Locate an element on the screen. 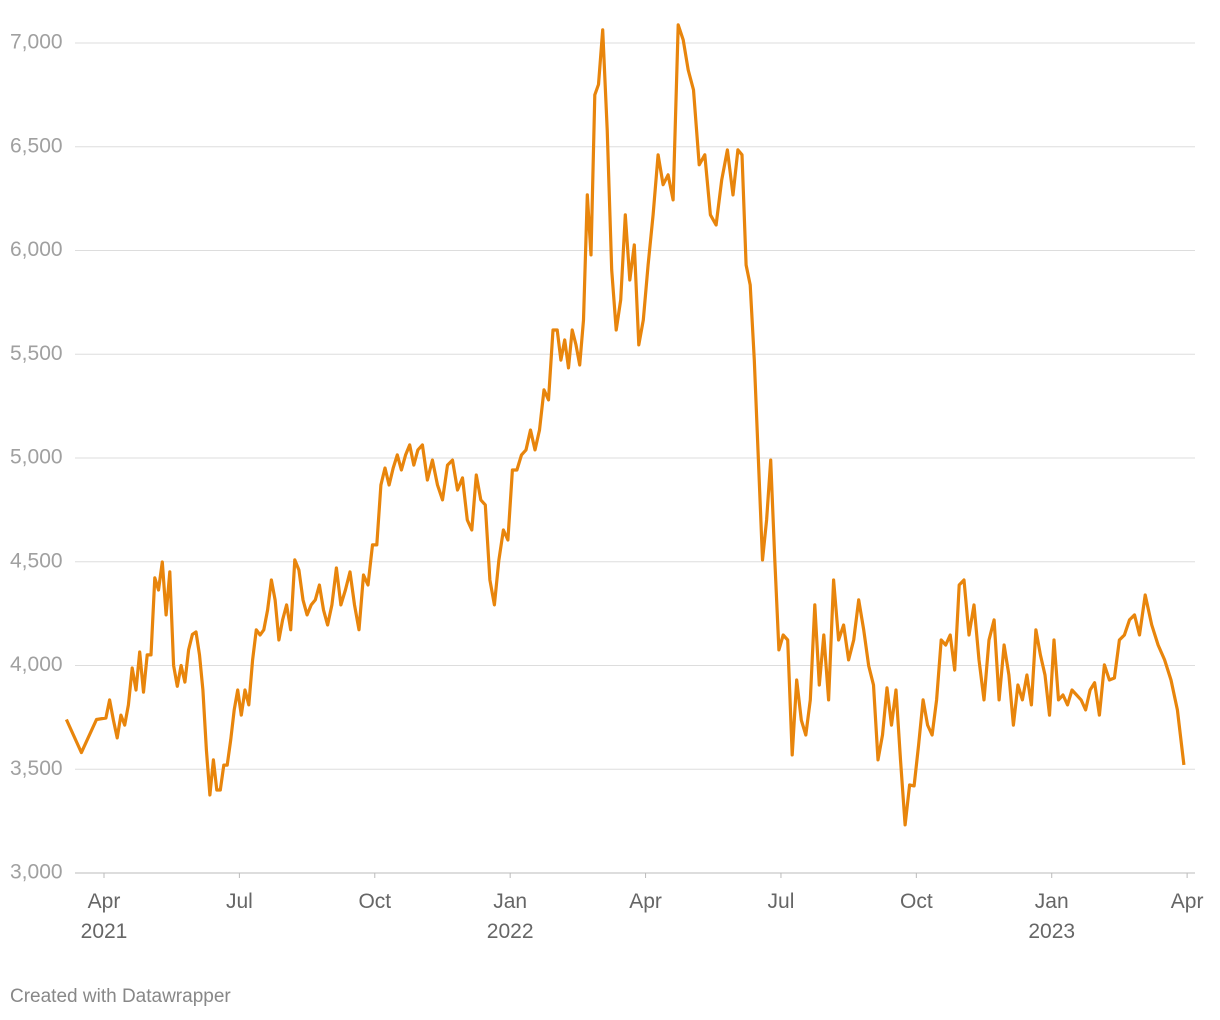 This screenshot has width=1220, height=1020. y-tick-label: 4,500 is located at coordinates (36, 560).